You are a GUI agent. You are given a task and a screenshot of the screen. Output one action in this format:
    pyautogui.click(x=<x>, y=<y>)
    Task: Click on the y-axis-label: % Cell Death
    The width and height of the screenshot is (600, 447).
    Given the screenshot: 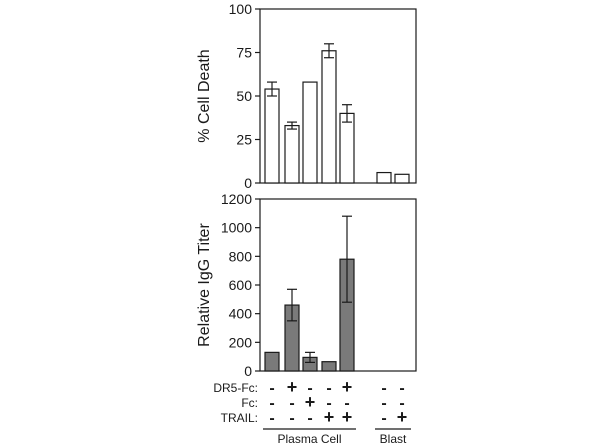 What is the action you would take?
    pyautogui.click(x=204, y=95)
    